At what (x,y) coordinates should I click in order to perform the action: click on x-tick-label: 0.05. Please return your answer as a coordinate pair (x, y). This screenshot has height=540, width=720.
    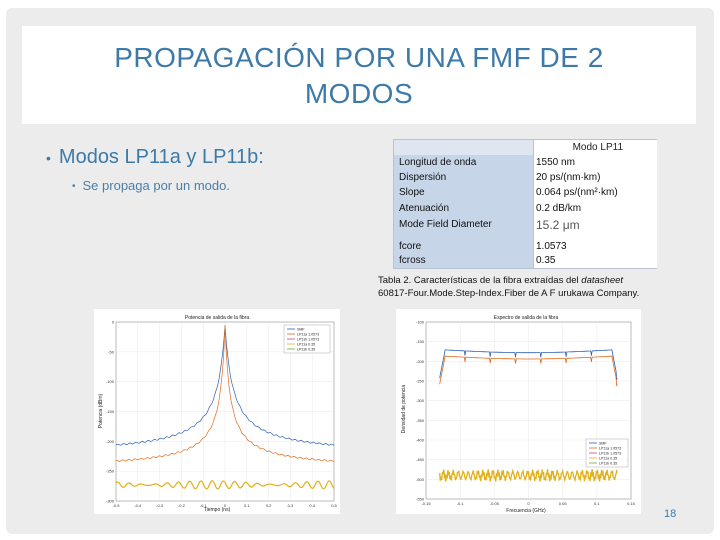
    Looking at the image, I should click on (563, 503).